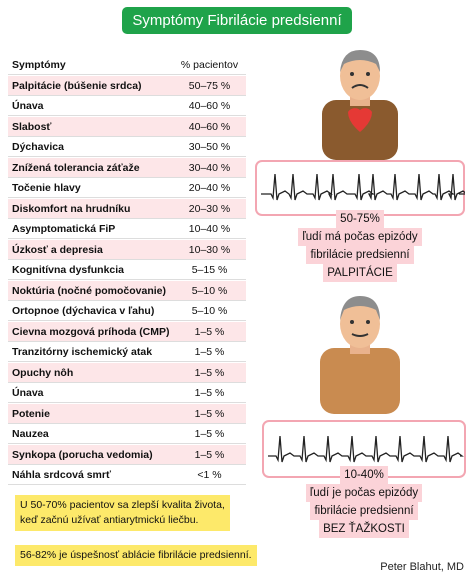 The image size is (474, 585). What do you see at coordinates (90, 229) in the screenshot?
I see `row-label: Asymptomatická FiP` at bounding box center [90, 229].